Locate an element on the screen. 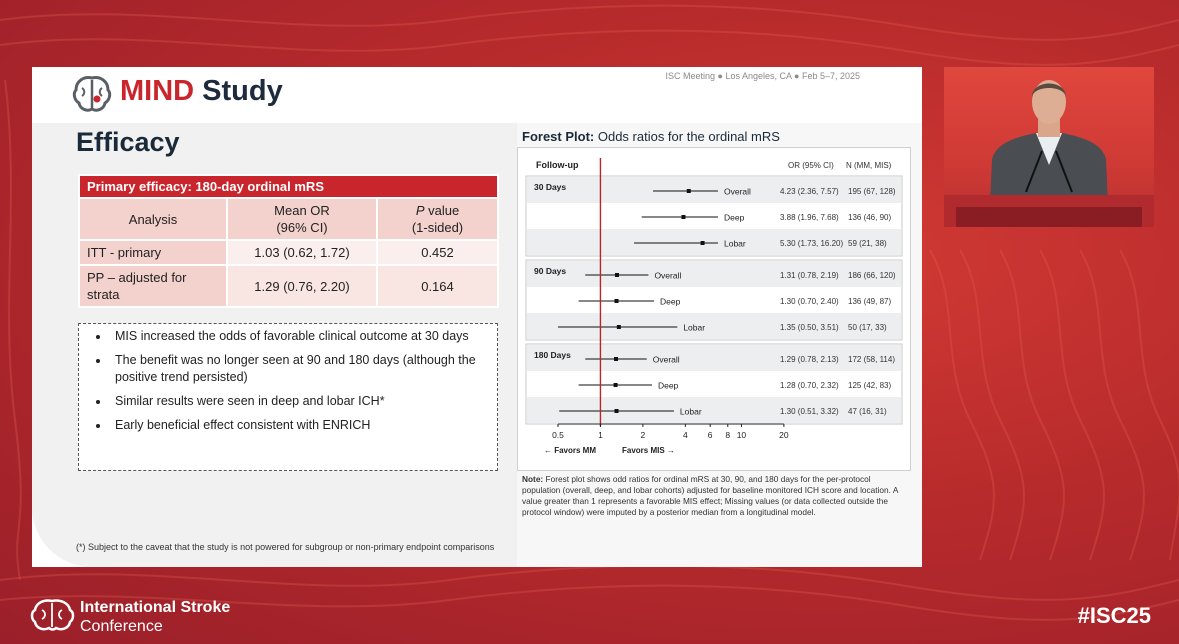  forest-group-label: 180 Days is located at coordinates (552, 355).